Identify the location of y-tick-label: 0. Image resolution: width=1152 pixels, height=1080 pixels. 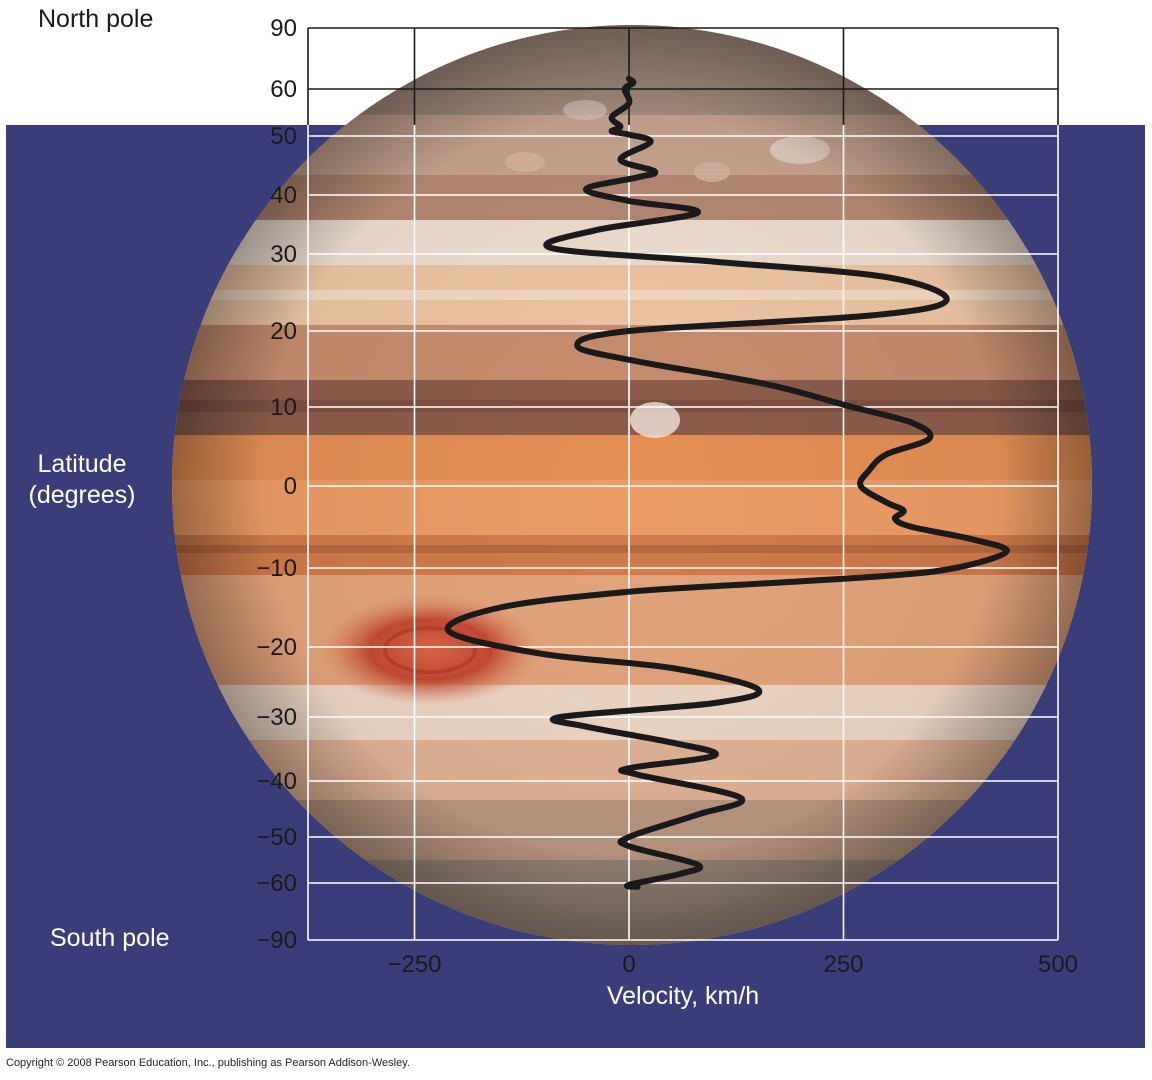
(290, 486).